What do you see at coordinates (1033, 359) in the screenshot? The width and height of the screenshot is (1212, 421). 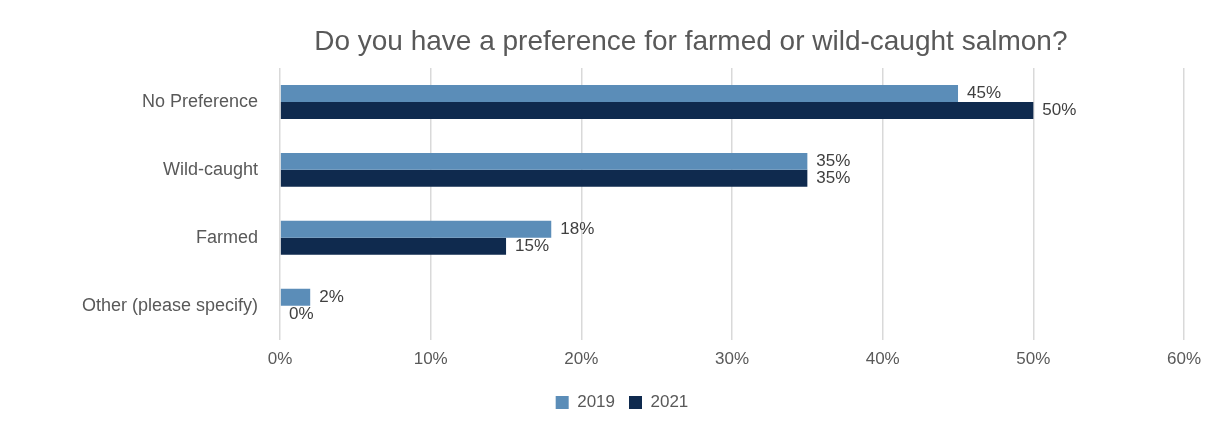 I see `x-tick-label: 50%` at bounding box center [1033, 359].